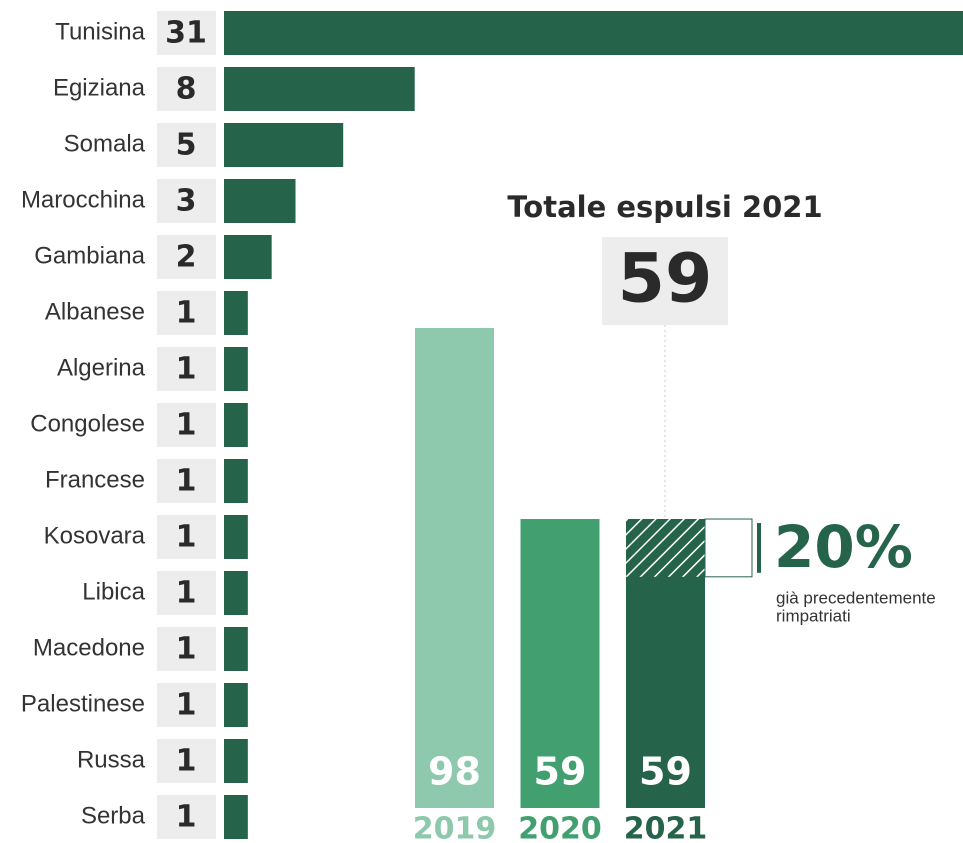 The height and width of the screenshot is (843, 963). I want to click on category-label: Palestinese, so click(83, 703).